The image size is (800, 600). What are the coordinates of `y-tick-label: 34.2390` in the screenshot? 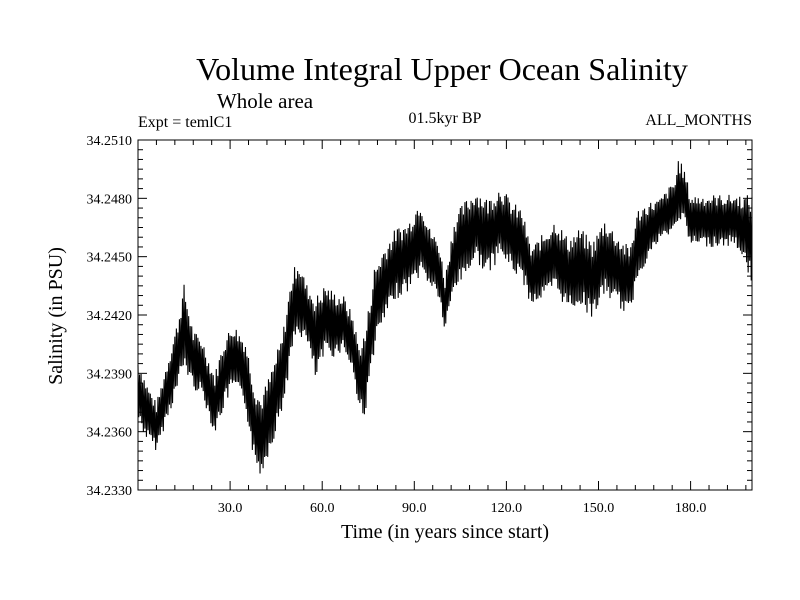 It's located at (110, 374).